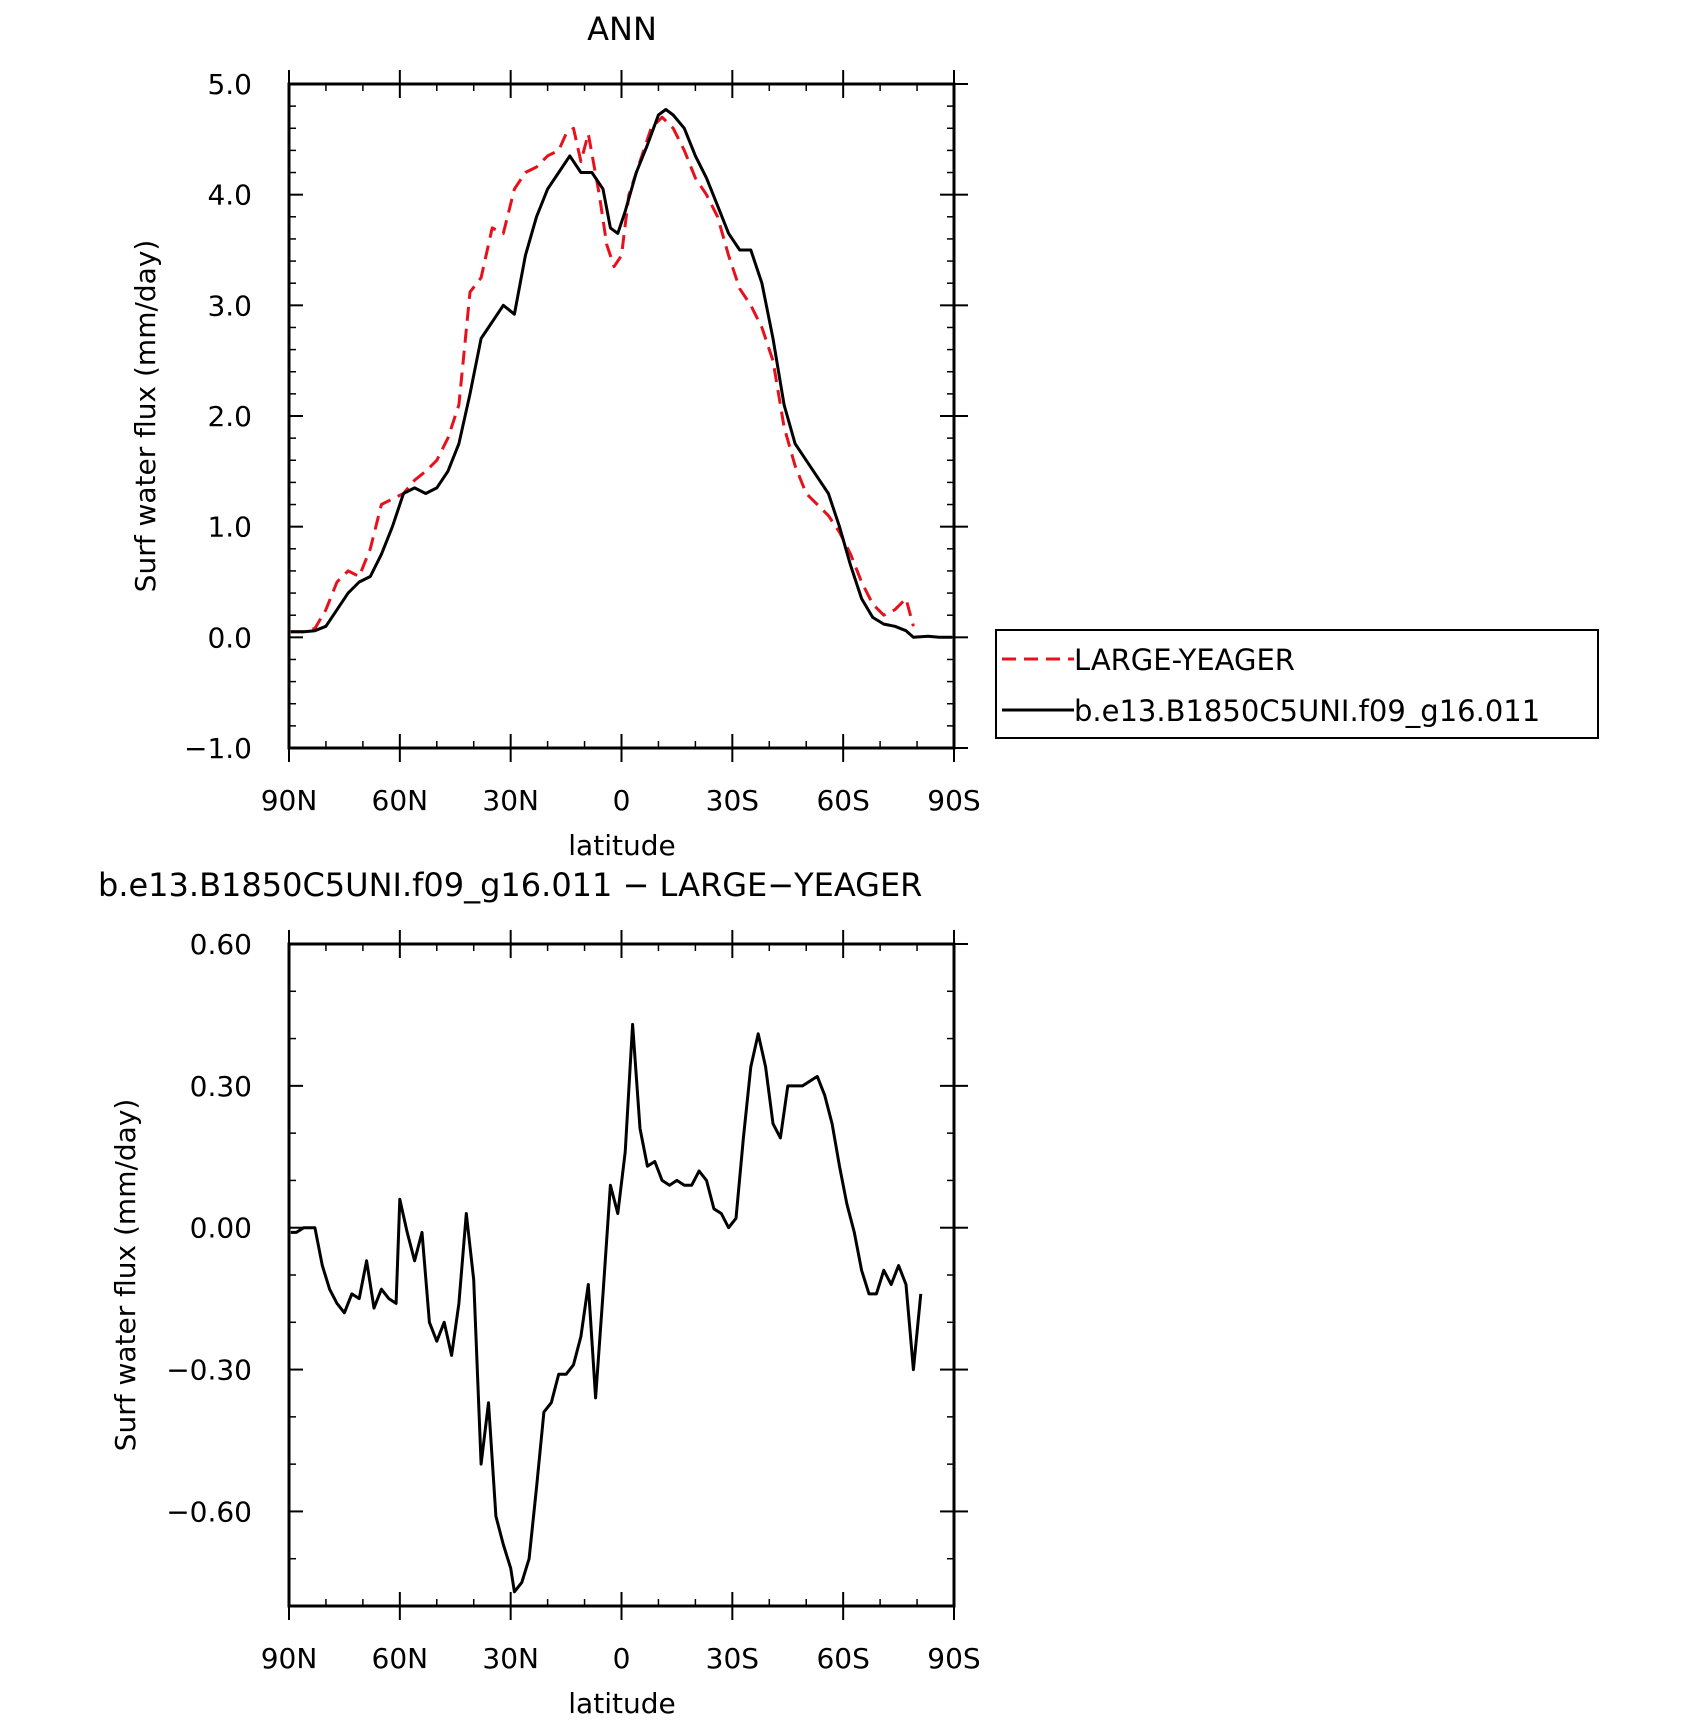 The image size is (1708, 1735). Describe the element at coordinates (622, 29) in the screenshot. I see `top-chart-title: ANN` at that location.